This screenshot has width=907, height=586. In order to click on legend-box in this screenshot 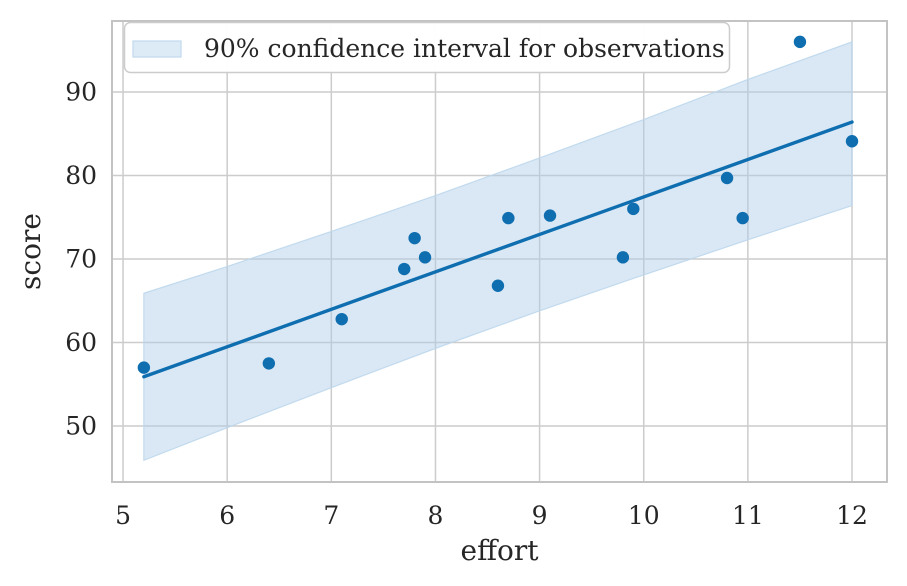, I will do `click(427, 47)`.